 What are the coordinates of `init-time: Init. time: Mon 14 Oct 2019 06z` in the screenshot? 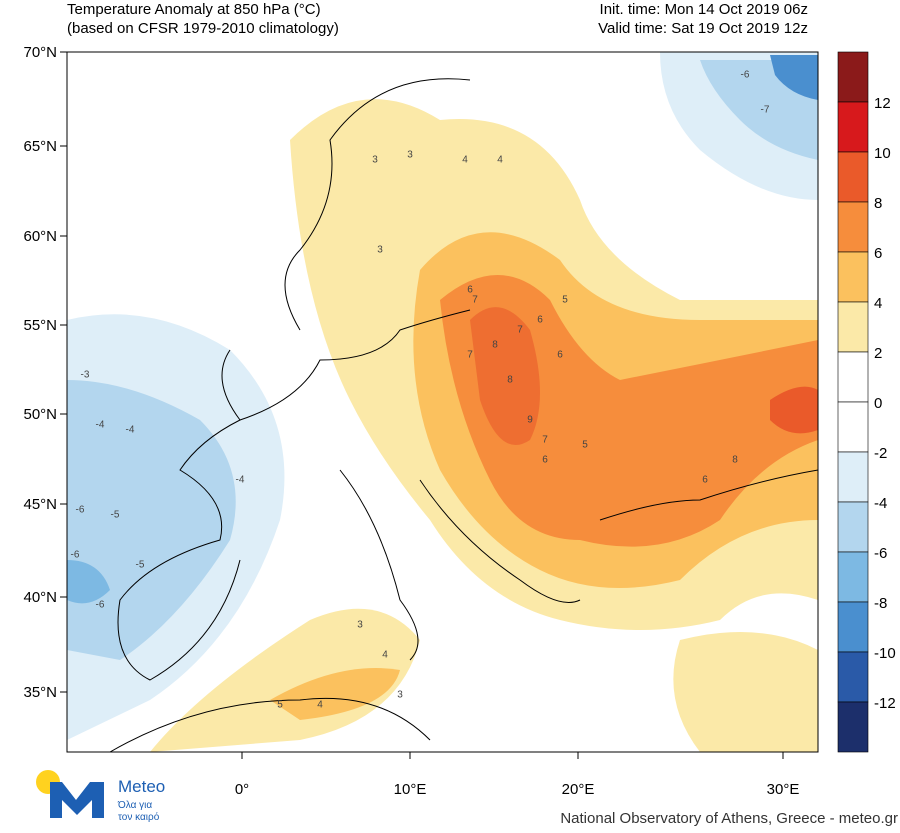 It's located at (704, 9).